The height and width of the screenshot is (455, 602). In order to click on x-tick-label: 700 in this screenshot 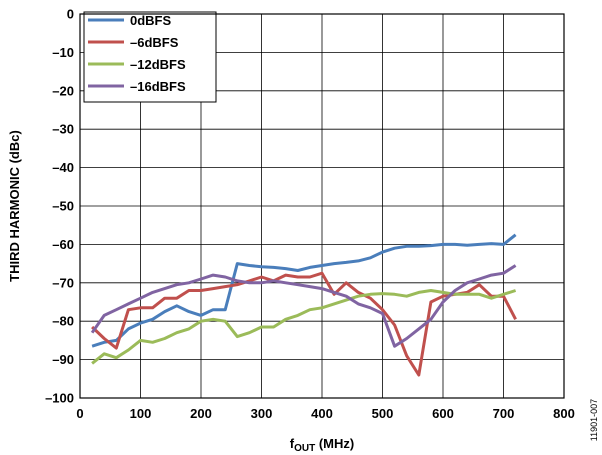, I will do `click(504, 413)`.